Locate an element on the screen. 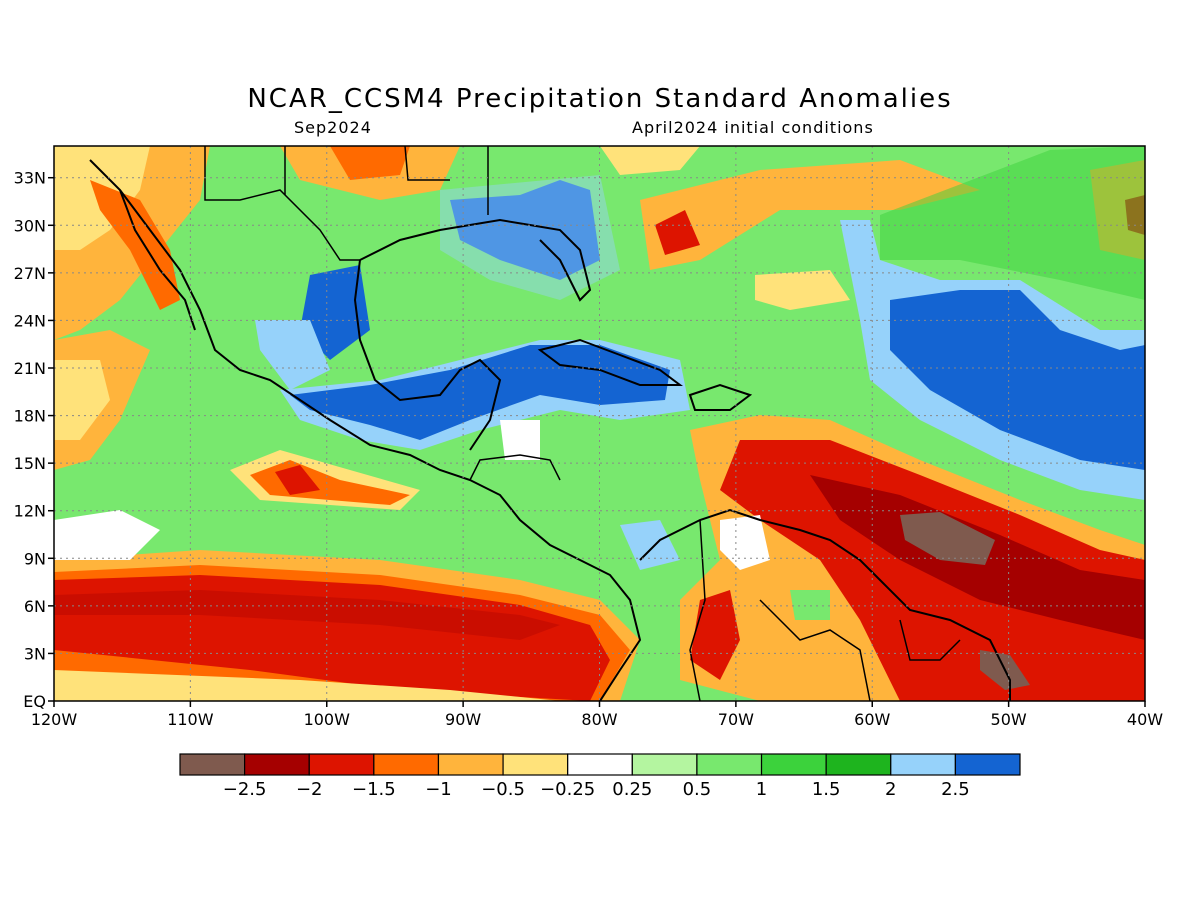  lat-tick-label: 18N is located at coordinates (30, 416).